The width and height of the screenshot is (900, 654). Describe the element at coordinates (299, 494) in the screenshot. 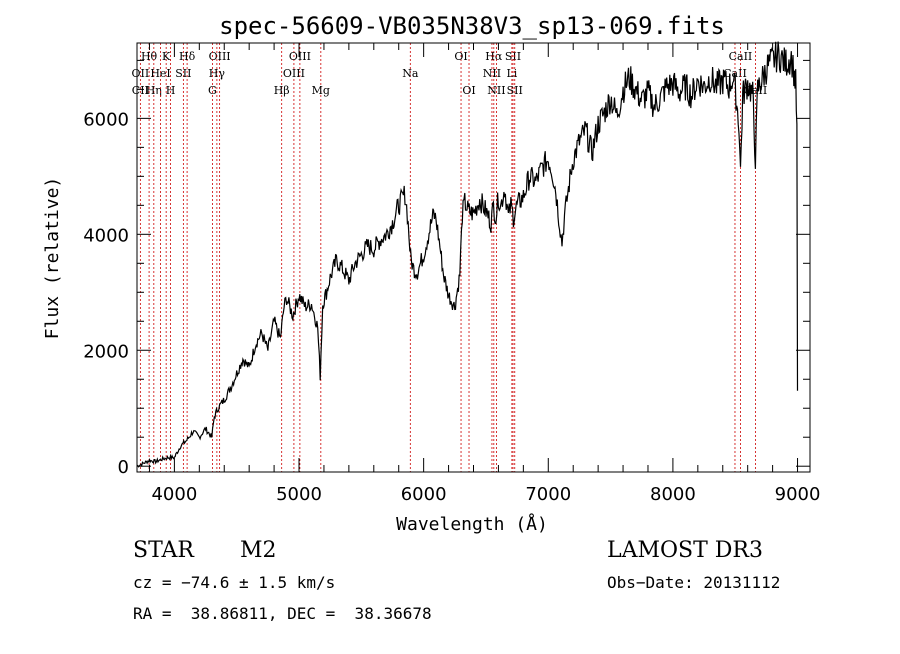

I see `x-tick-label: 5000` at that location.